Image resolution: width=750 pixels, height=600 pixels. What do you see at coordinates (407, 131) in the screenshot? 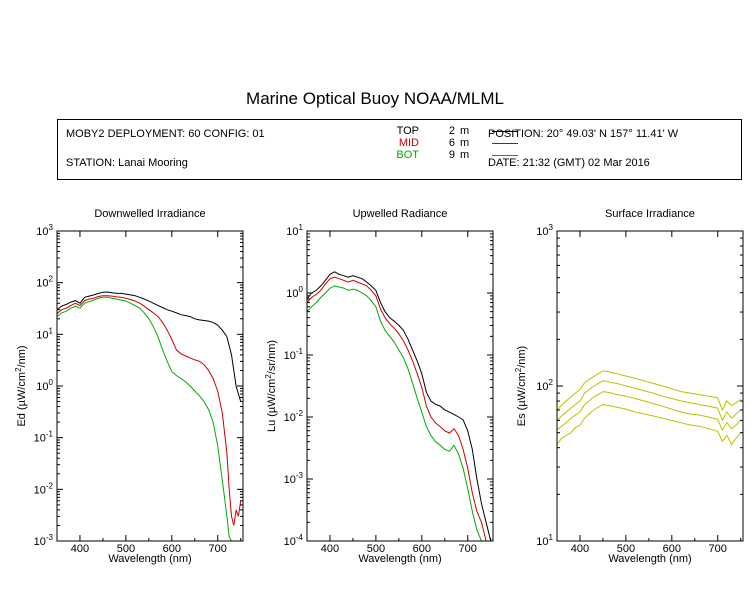
I see `legend-name: TOP` at bounding box center [407, 131].